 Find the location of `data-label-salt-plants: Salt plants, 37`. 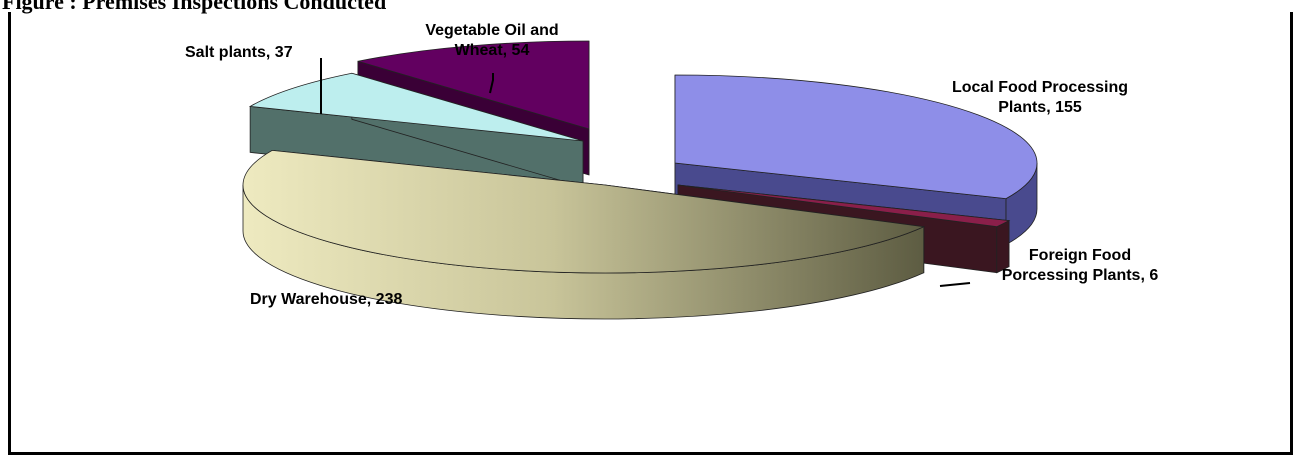

data-label-salt-plants: Salt plants, 37 is located at coordinates (239, 52).